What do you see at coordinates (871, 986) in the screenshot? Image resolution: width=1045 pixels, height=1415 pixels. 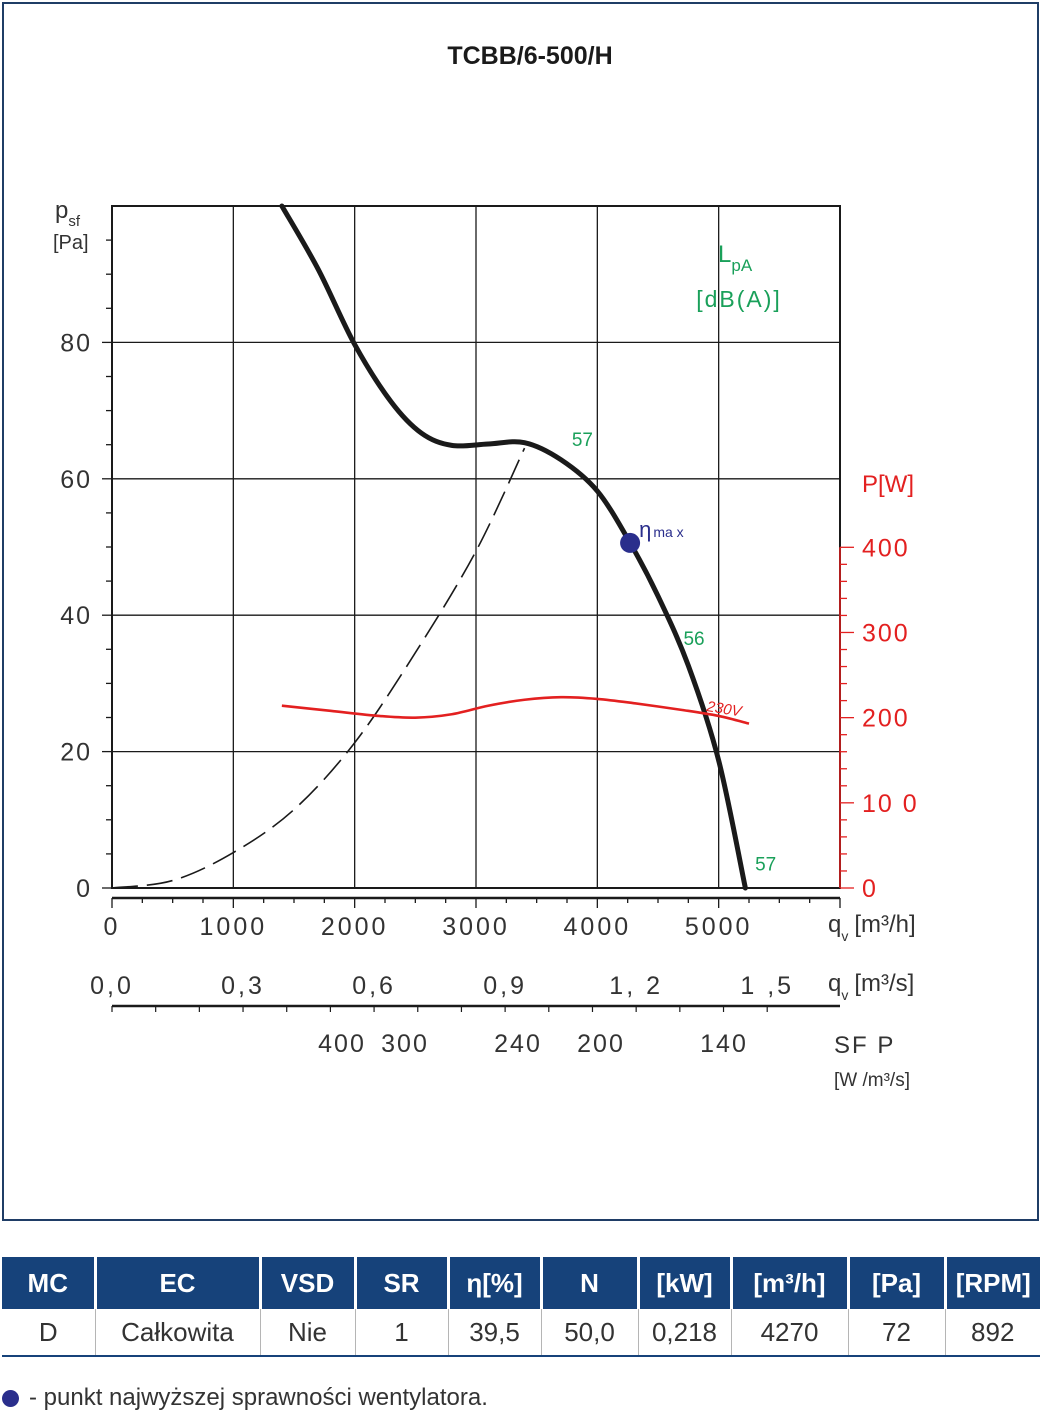 I see `x-axis-label-m3s: qv [m³/s]` at bounding box center [871, 986].